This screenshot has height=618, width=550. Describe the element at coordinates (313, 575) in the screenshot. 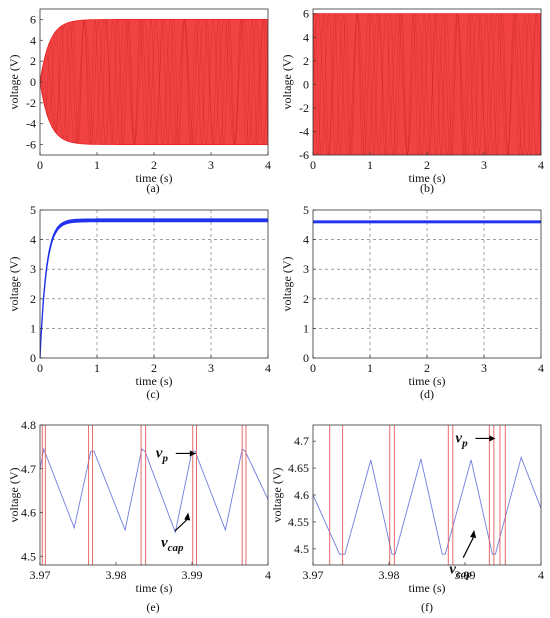

I see `x-tick-label: 3.97` at that location.